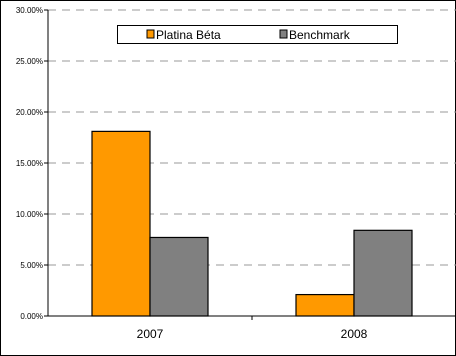 The image size is (456, 356). What do you see at coordinates (150, 34) in the screenshot?
I see `legend-swatch-platina-beta` at bounding box center [150, 34].